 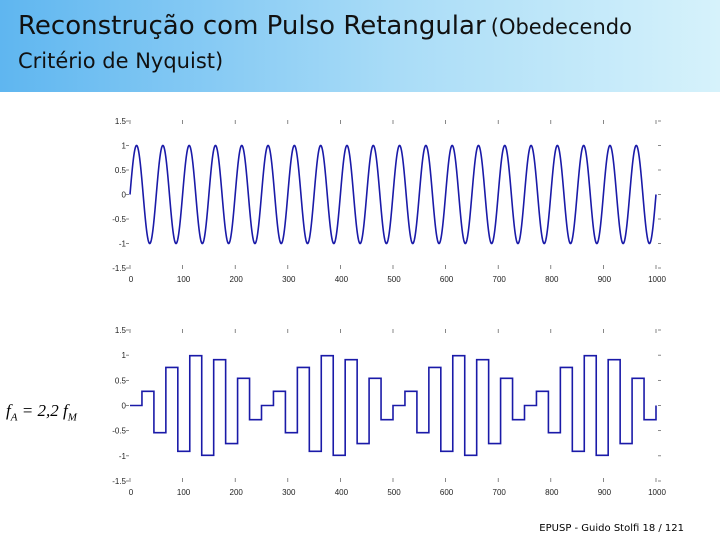 What do you see at coordinates (561, 27) in the screenshot?
I see `title-paren: (Obedecendo` at bounding box center [561, 27].